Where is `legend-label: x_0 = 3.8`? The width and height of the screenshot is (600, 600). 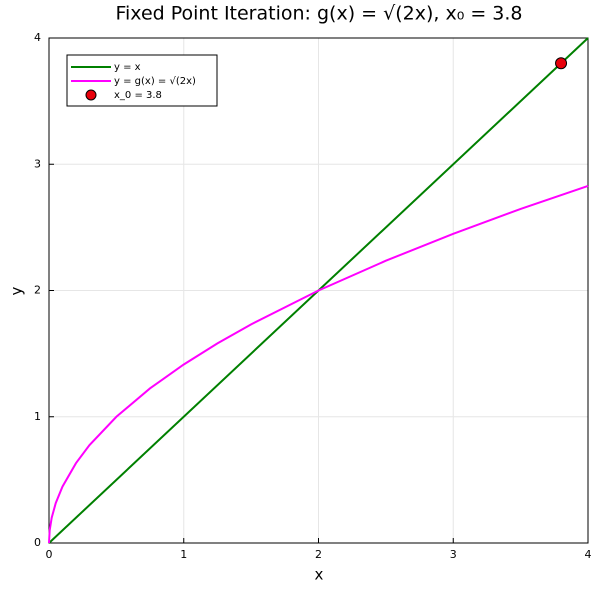
legend-label: x_0 = 3.8 is located at coordinates (138, 95).